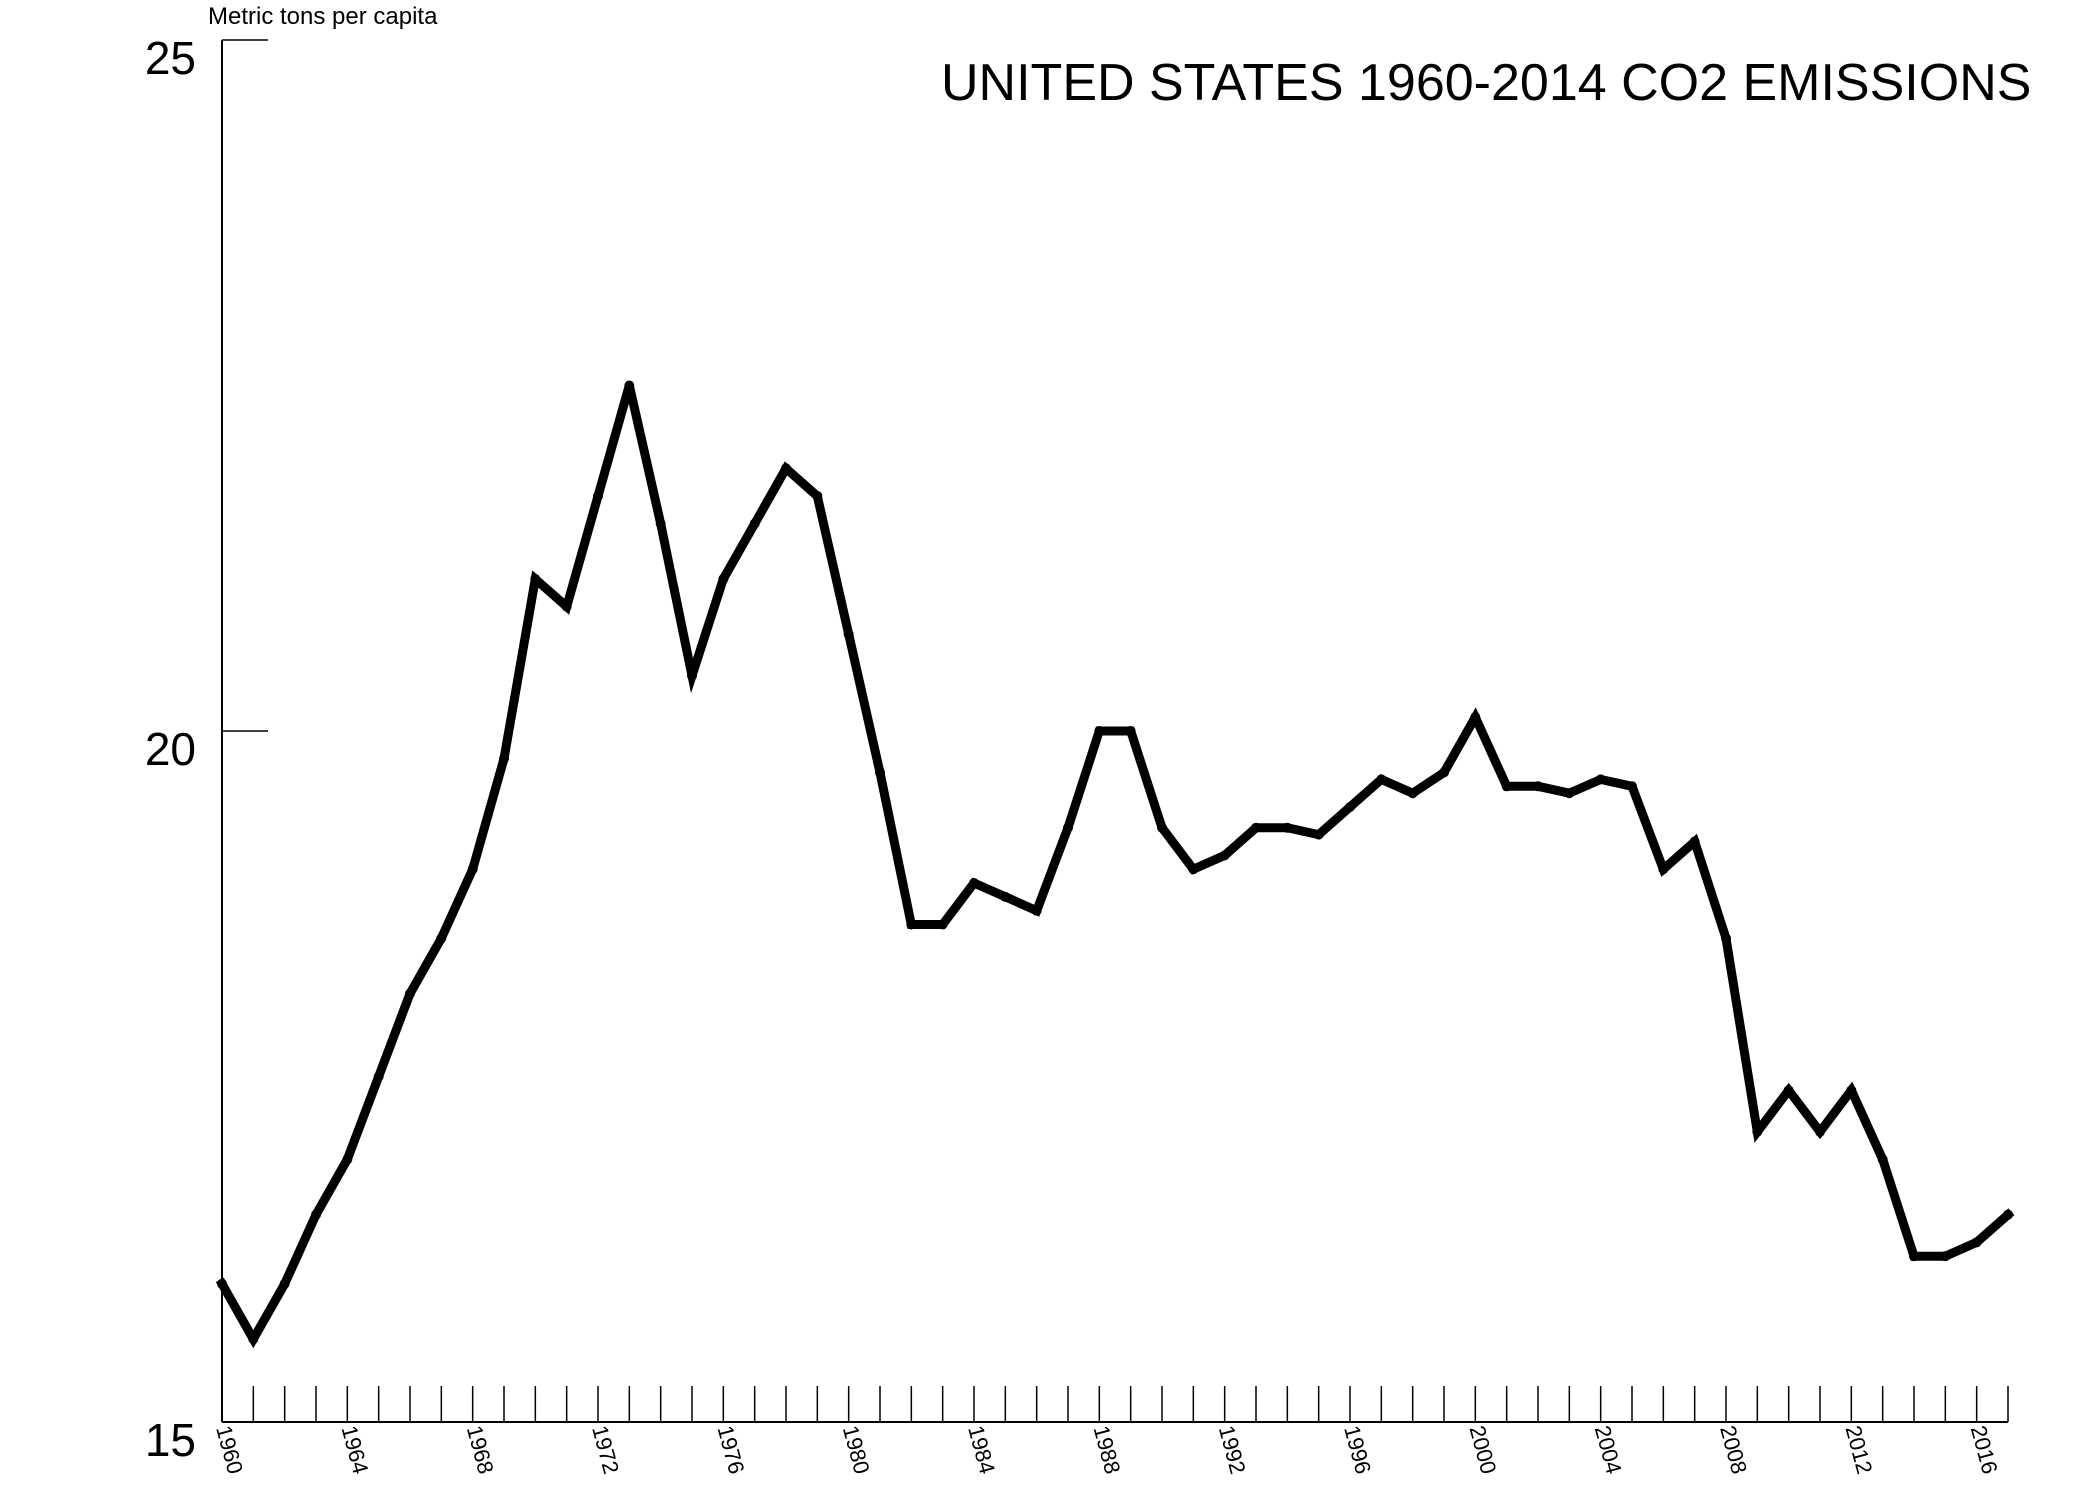 The width and height of the screenshot is (2100, 1500). What do you see at coordinates (1232, 1450) in the screenshot?
I see `x-tick-label: 1992` at bounding box center [1232, 1450].